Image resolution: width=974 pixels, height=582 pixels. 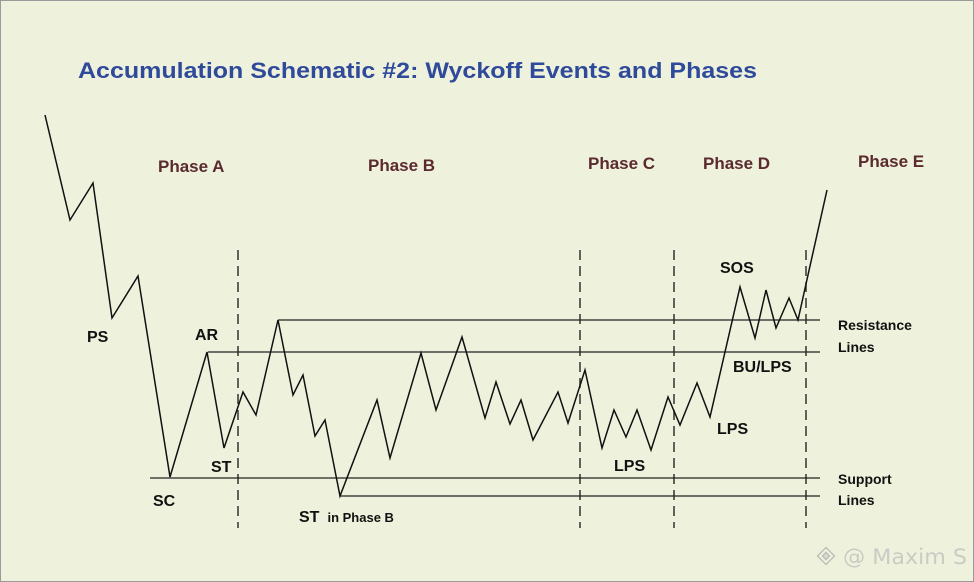 I want to click on phase-b-label: Phase B, so click(x=401, y=165).